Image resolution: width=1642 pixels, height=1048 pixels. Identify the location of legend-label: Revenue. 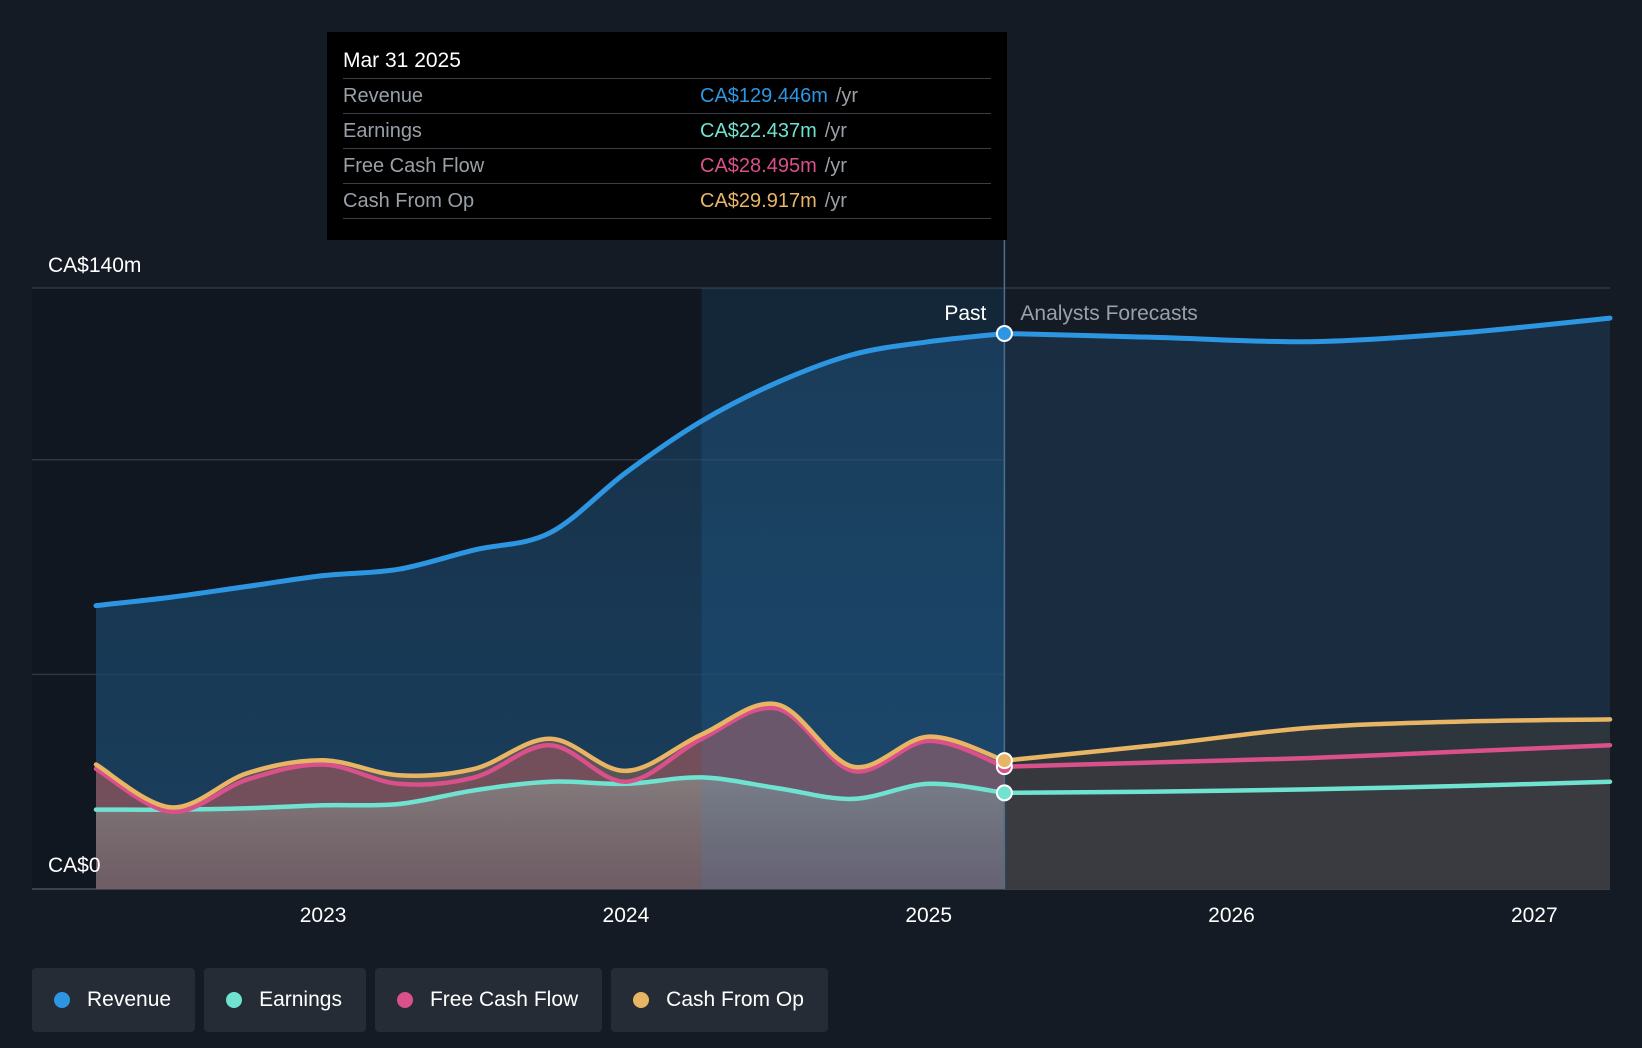
(129, 999).